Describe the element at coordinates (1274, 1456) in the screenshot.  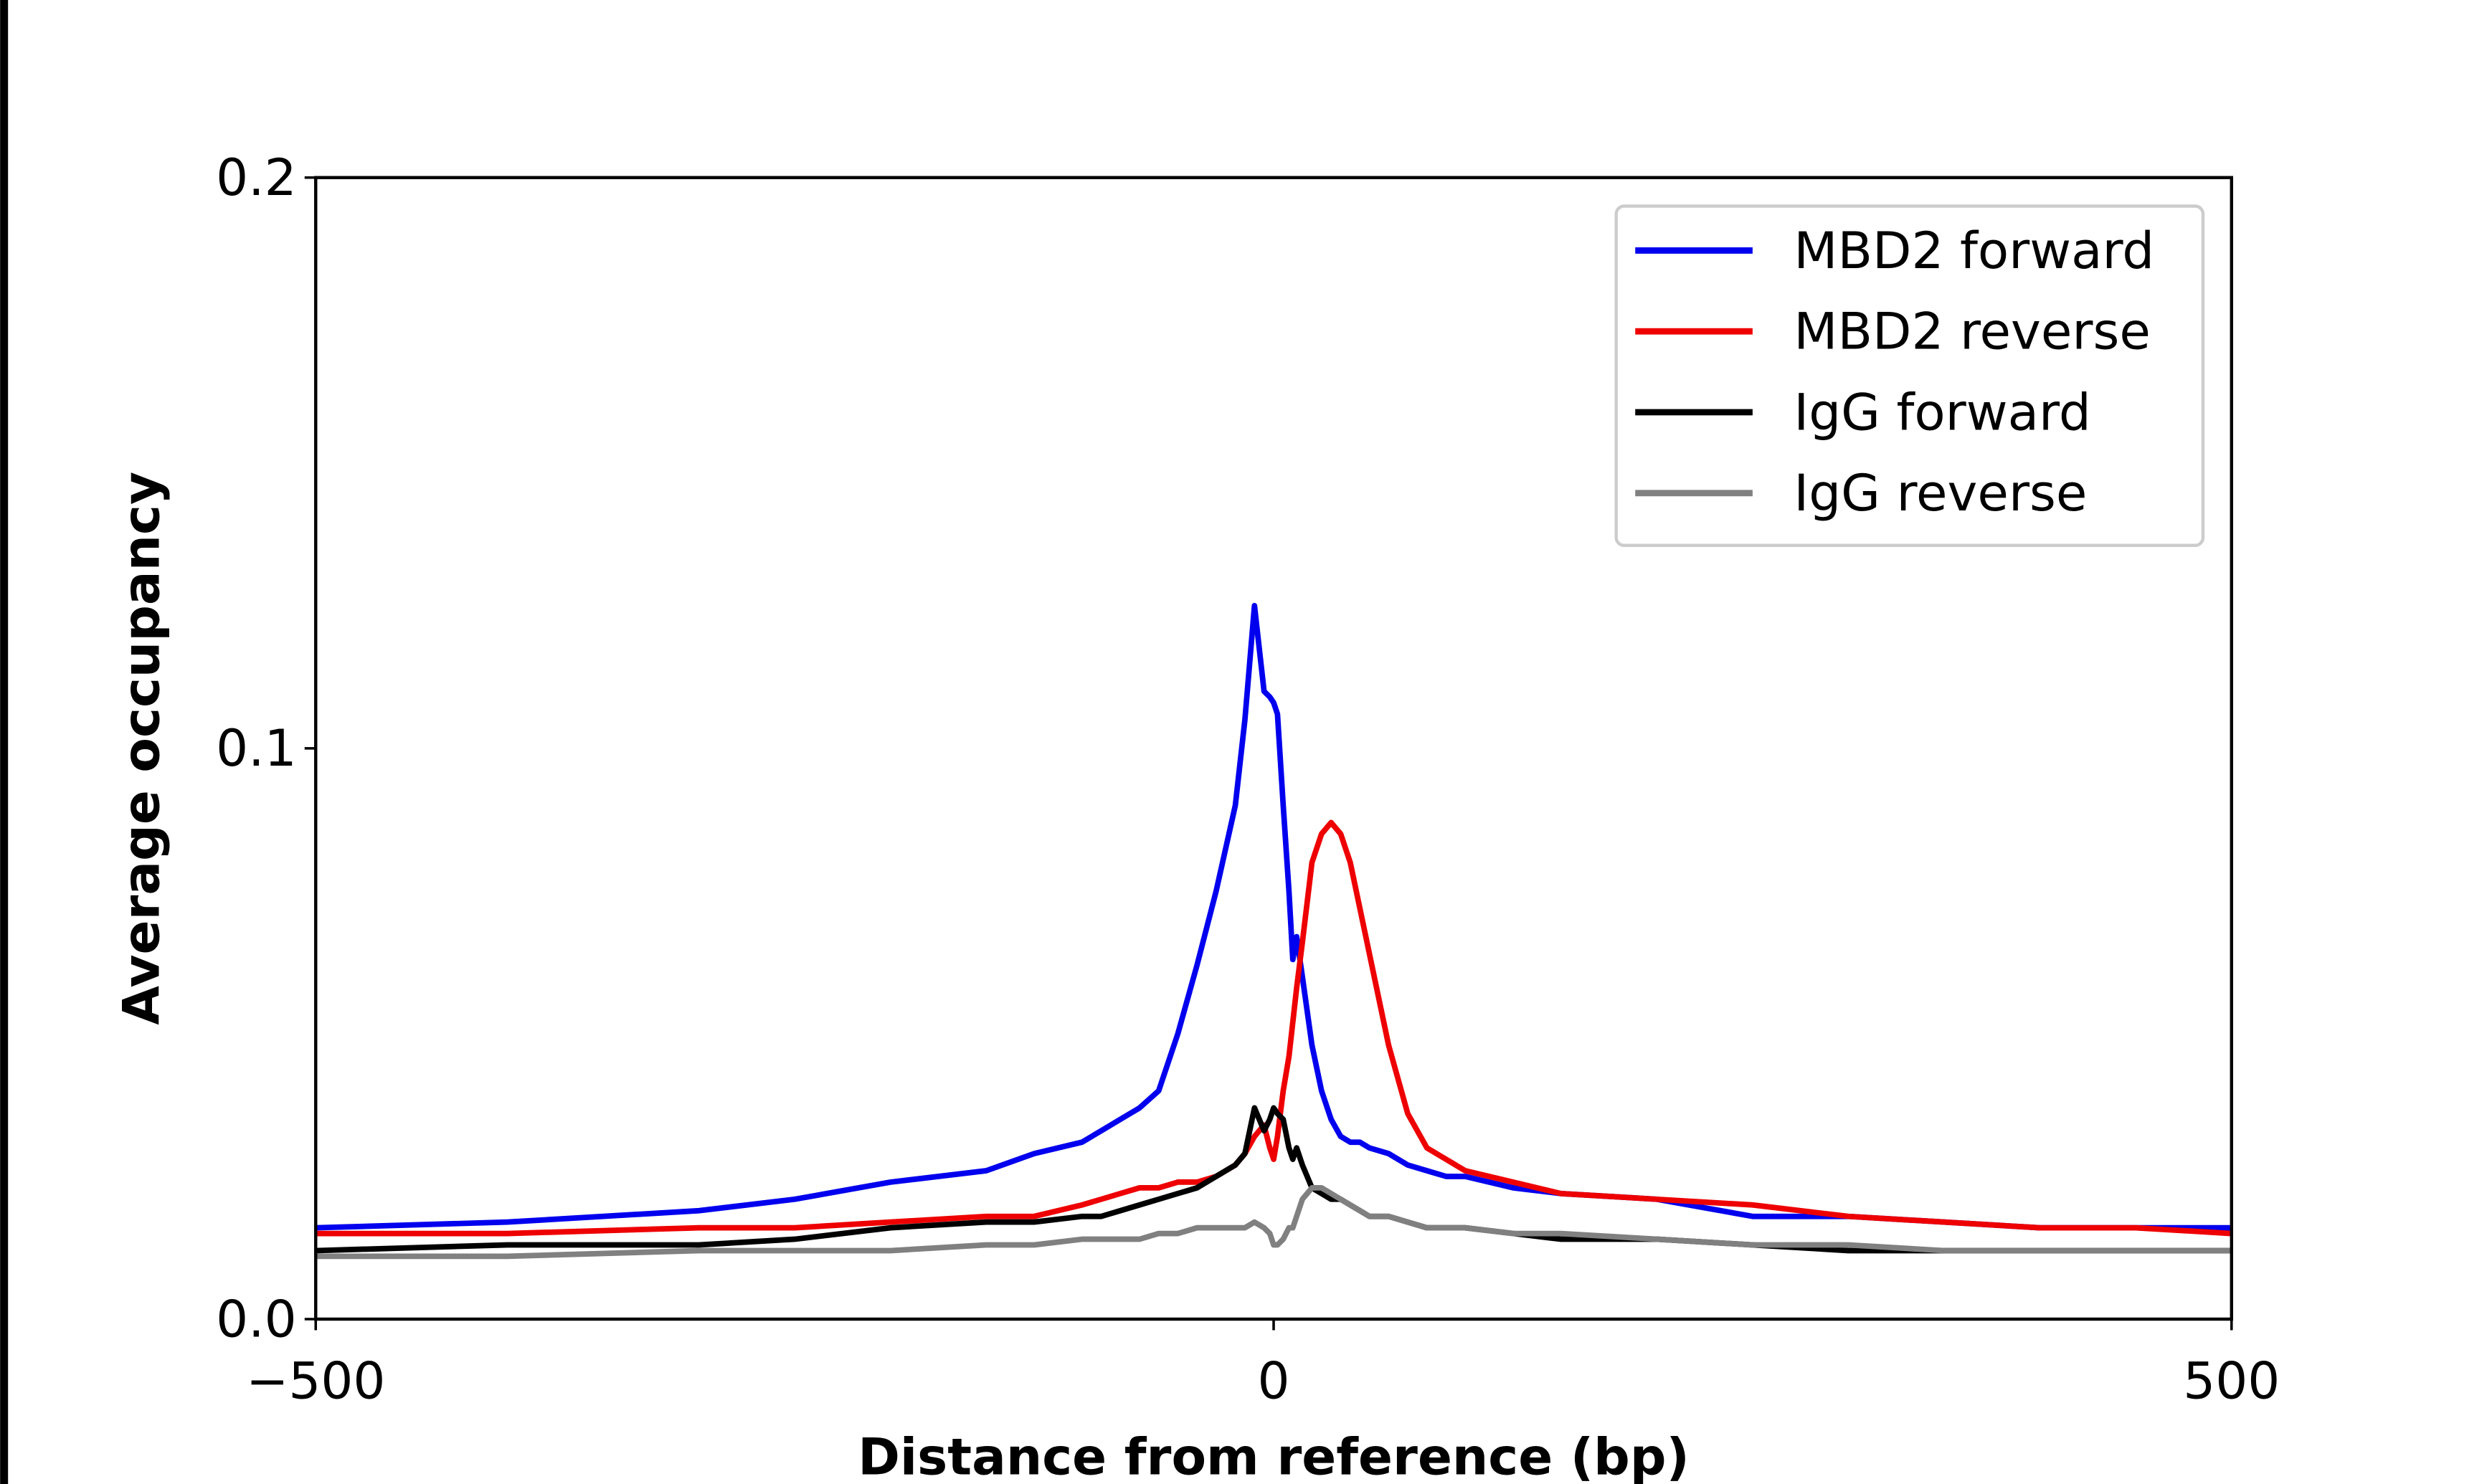
I see `x-axis-label: Distance from reference (bp)` at that location.